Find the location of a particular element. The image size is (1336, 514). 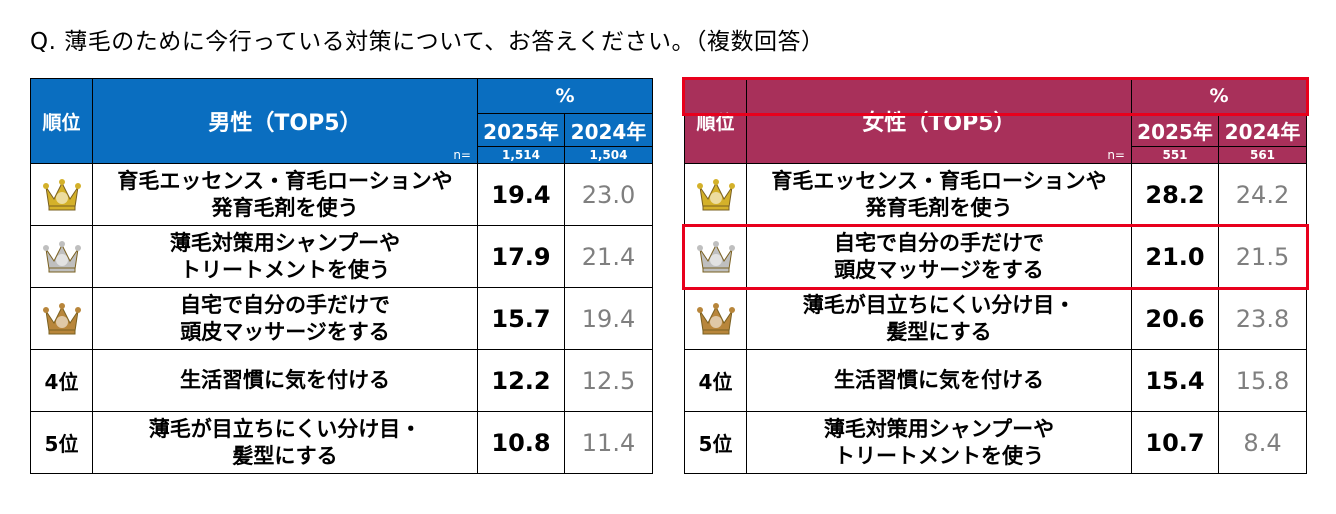

table-row: 薄毛対策用シャンプーや トリートメントを使う 17.9 21.4 is located at coordinates (342, 256).